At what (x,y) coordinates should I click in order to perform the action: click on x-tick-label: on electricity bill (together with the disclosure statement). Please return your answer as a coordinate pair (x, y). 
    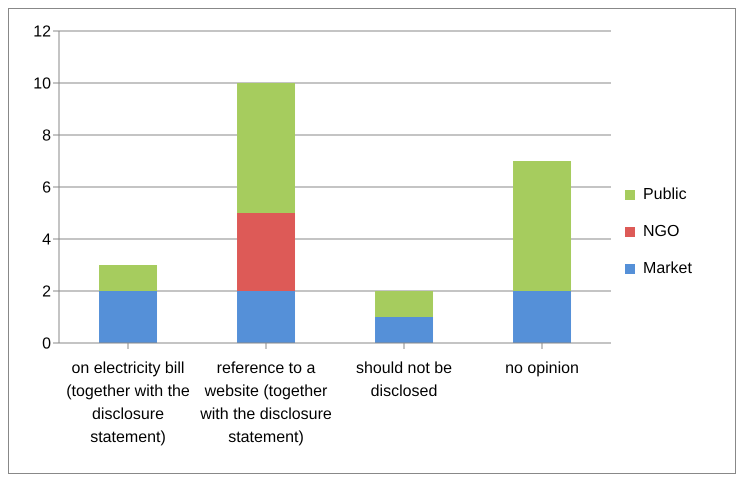
    Looking at the image, I should click on (128, 403).